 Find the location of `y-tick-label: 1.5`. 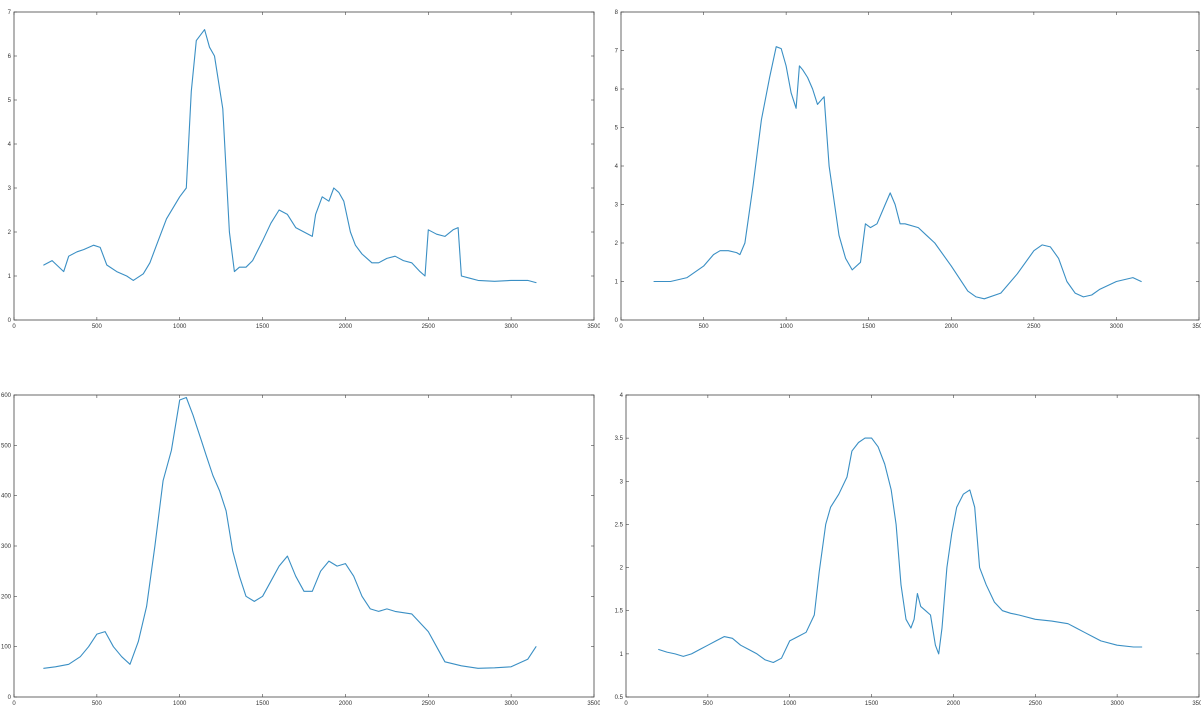

y-tick-label: 1.5 is located at coordinates (619, 612).